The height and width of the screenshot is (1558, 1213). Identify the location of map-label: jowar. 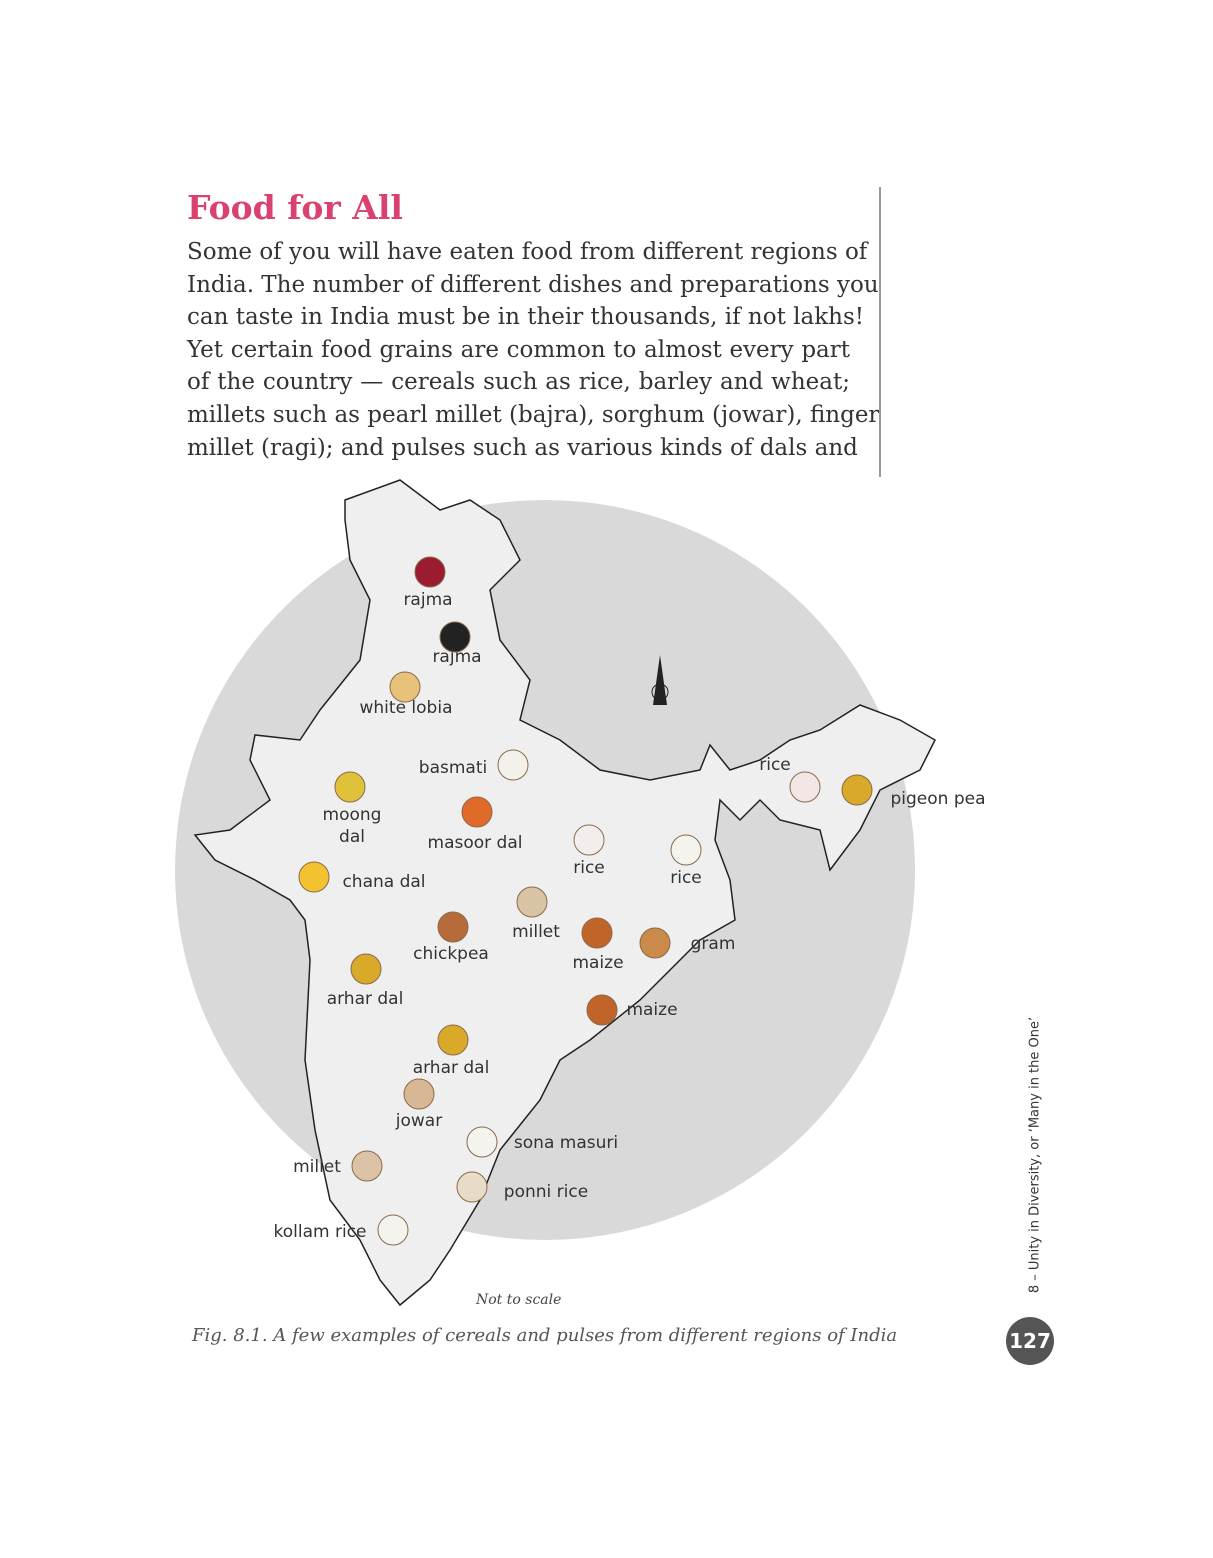
(419, 1121).